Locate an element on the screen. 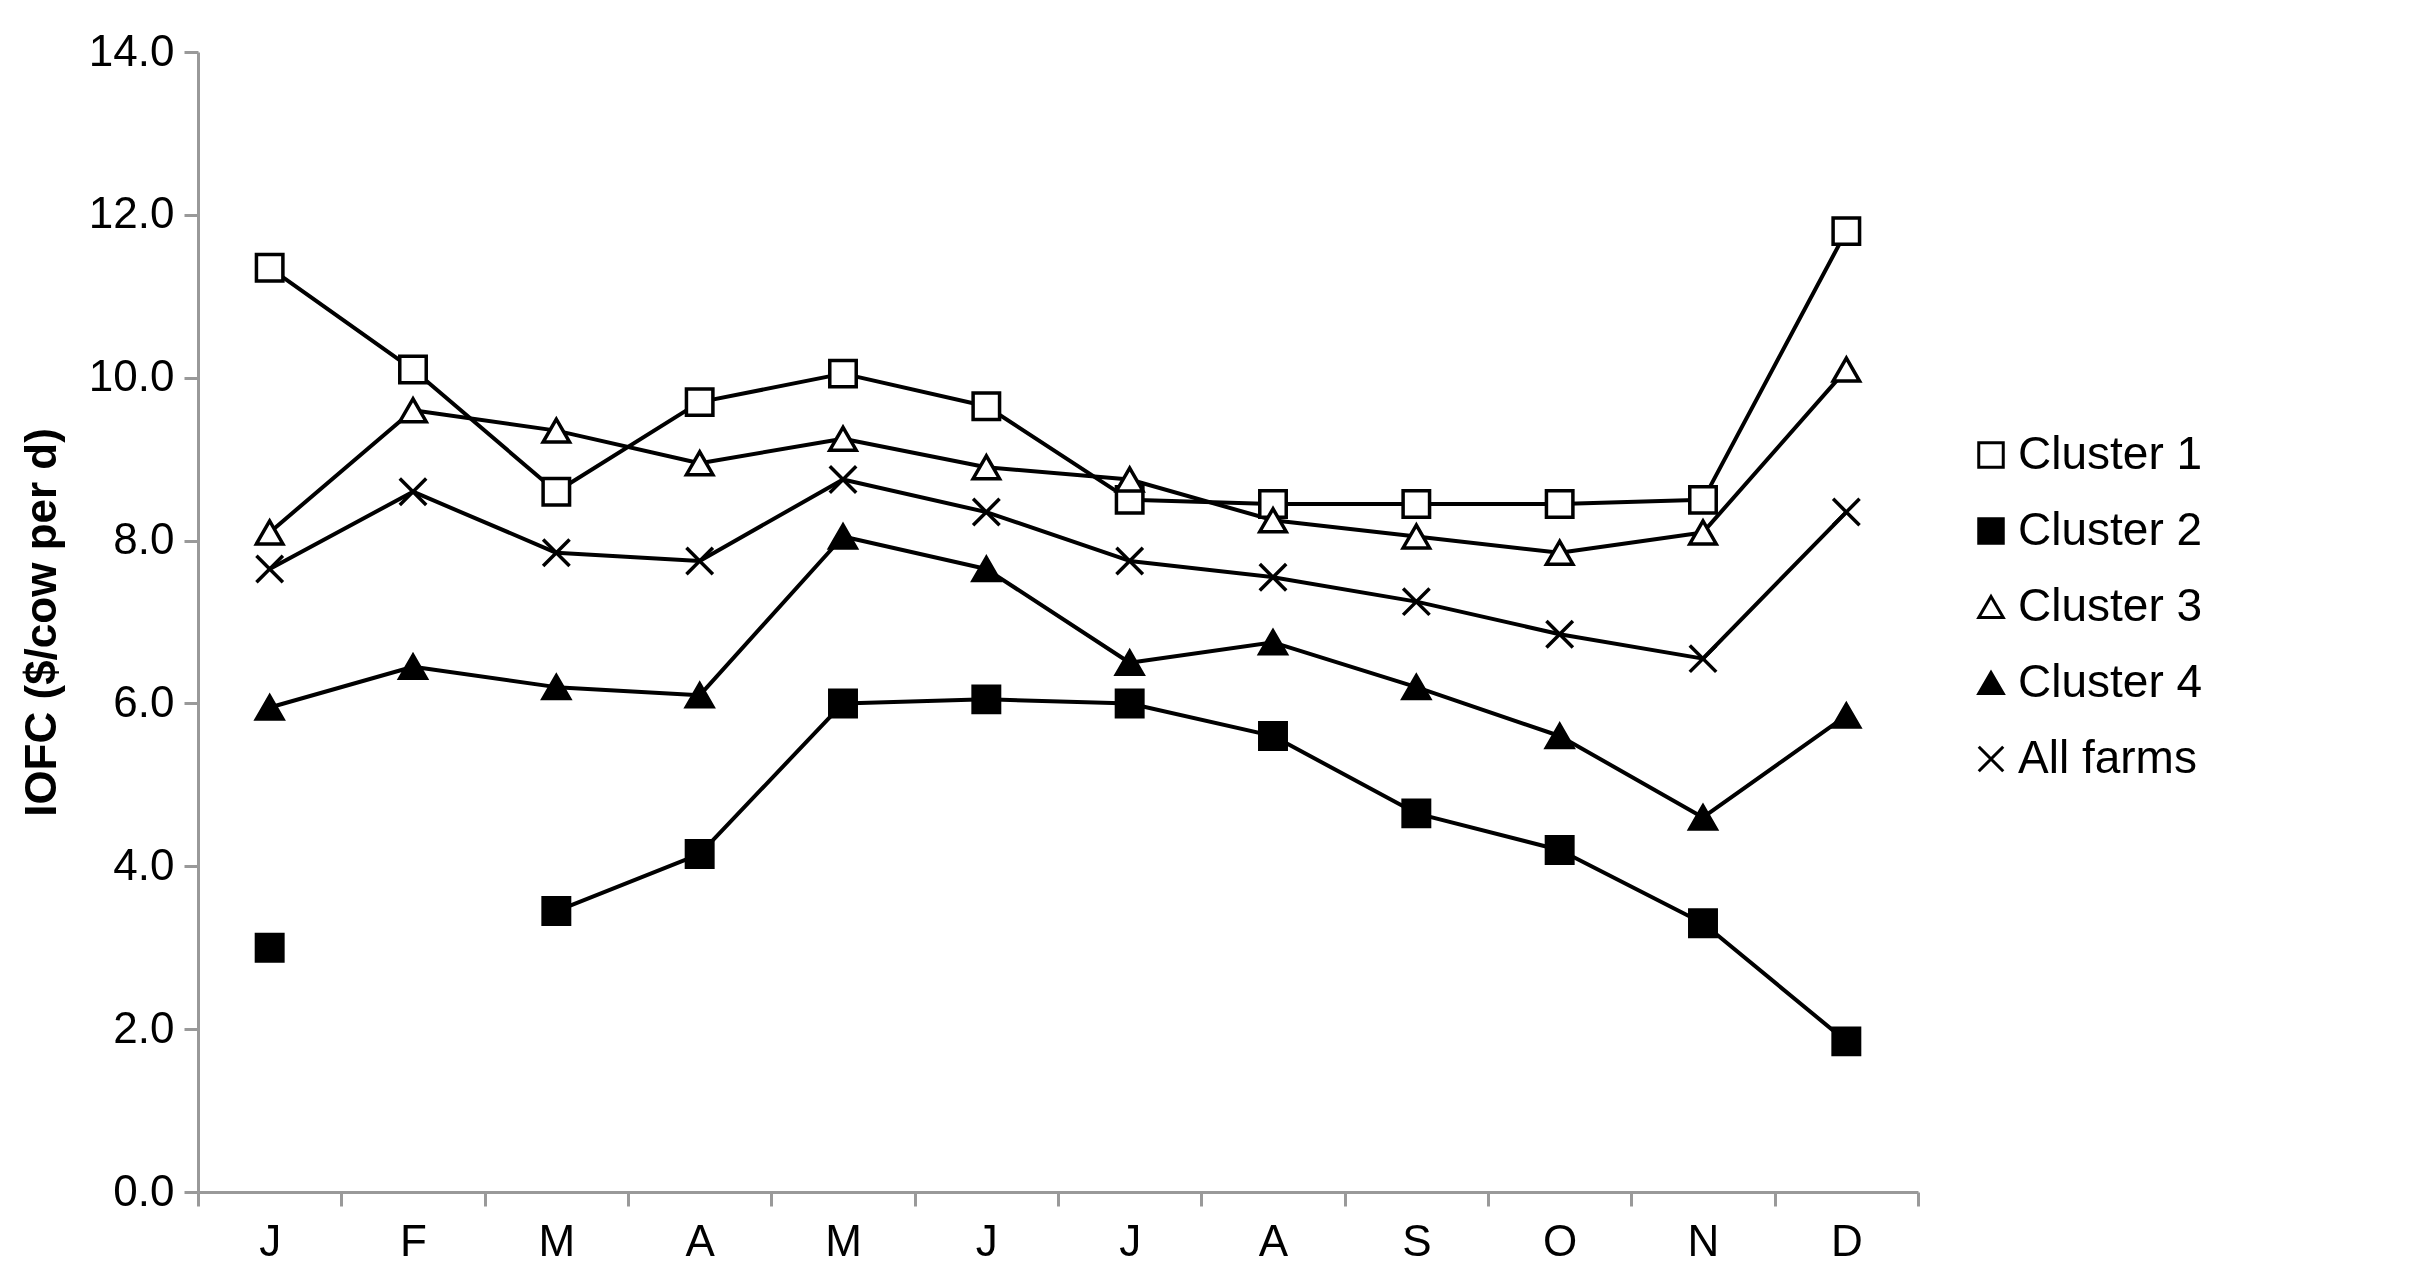 The width and height of the screenshot is (2432, 1281). y-tick-label: 2.0 is located at coordinates (144, 1027).